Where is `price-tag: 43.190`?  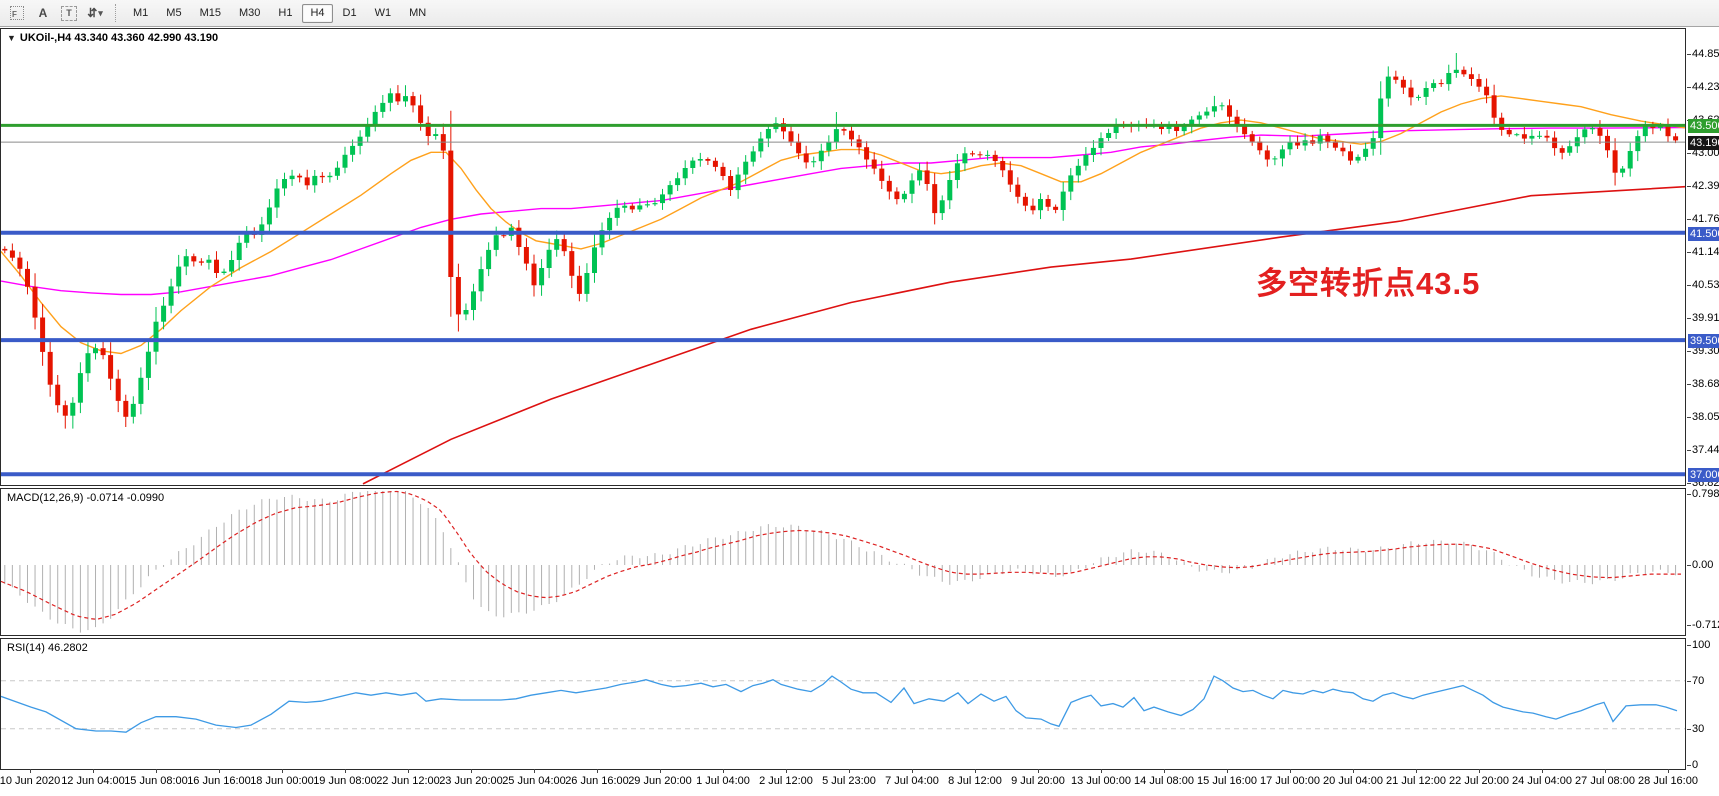
price-tag: 43.190 is located at coordinates (1703, 143).